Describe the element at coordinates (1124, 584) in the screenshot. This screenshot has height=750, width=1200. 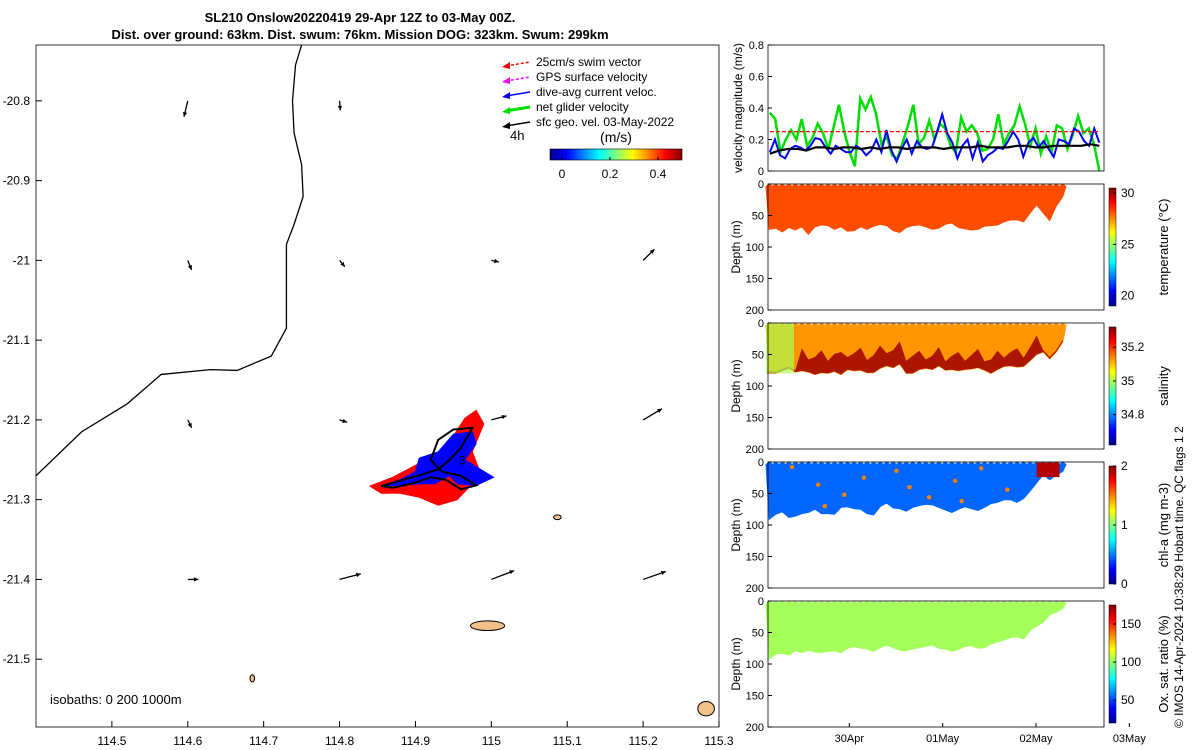
I see `section-colorbar-tick-label: 0` at that location.